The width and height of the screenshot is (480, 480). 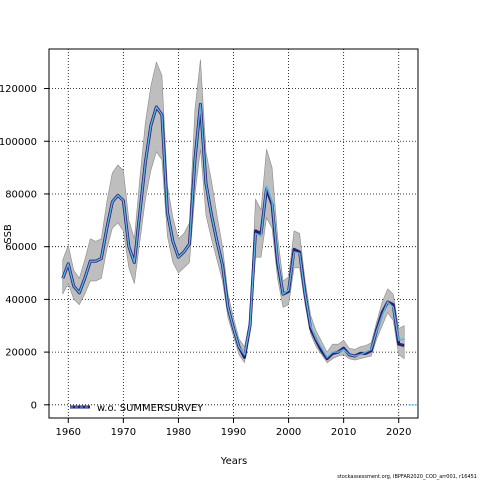 I want to click on data-point-1994, so click(x=255, y=233).